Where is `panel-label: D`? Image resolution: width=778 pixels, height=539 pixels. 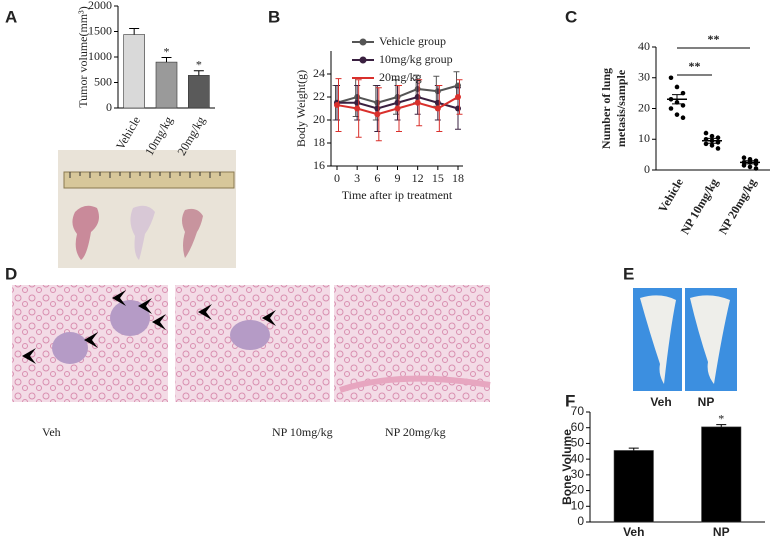
panel-label: D is located at coordinates (11, 273).